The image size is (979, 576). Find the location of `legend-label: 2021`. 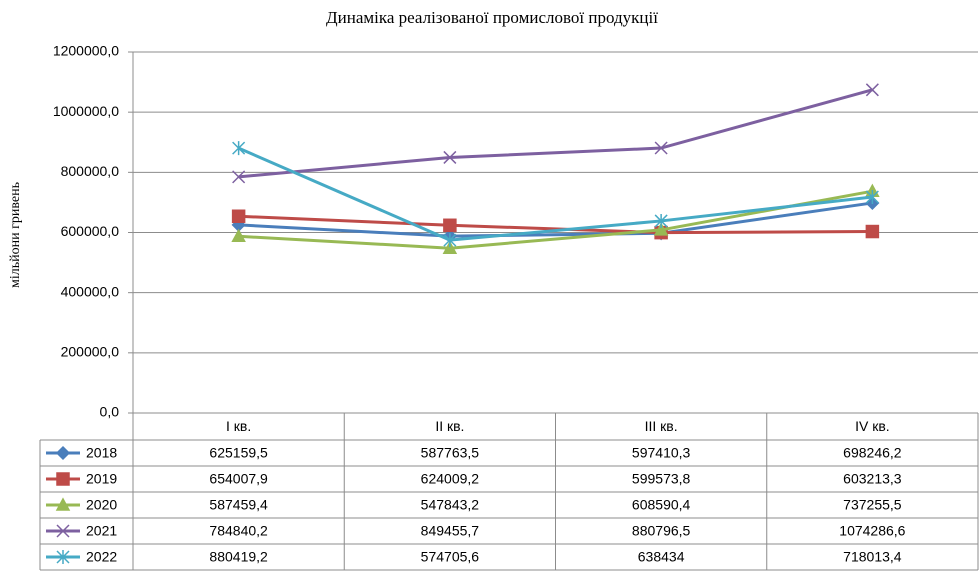

legend-label: 2021 is located at coordinates (101, 531).